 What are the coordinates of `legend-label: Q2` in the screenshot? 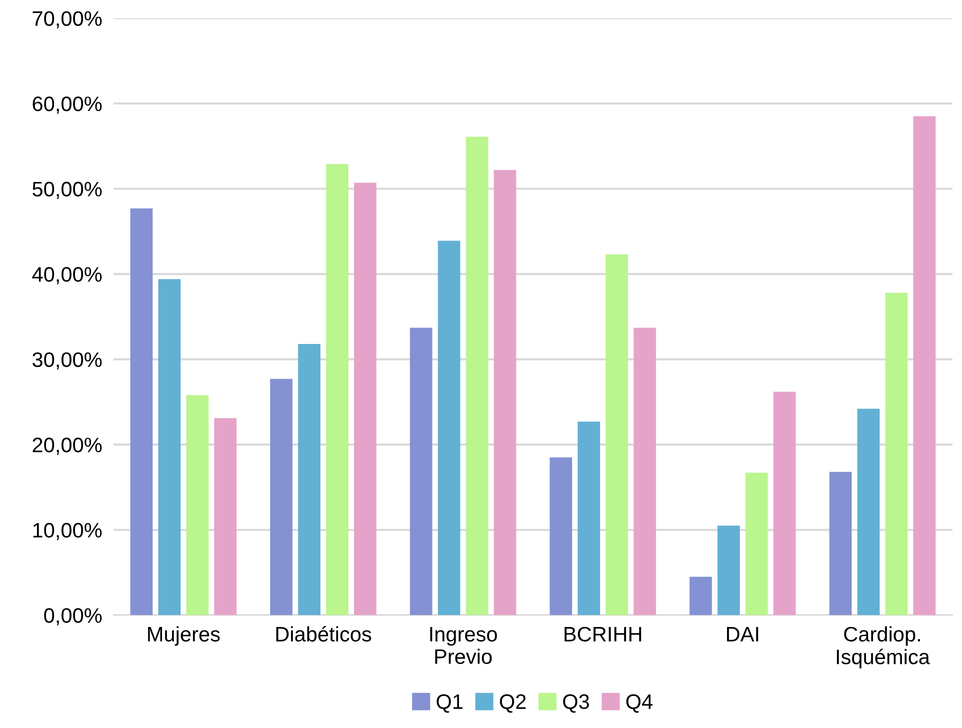 It's located at (513, 703).